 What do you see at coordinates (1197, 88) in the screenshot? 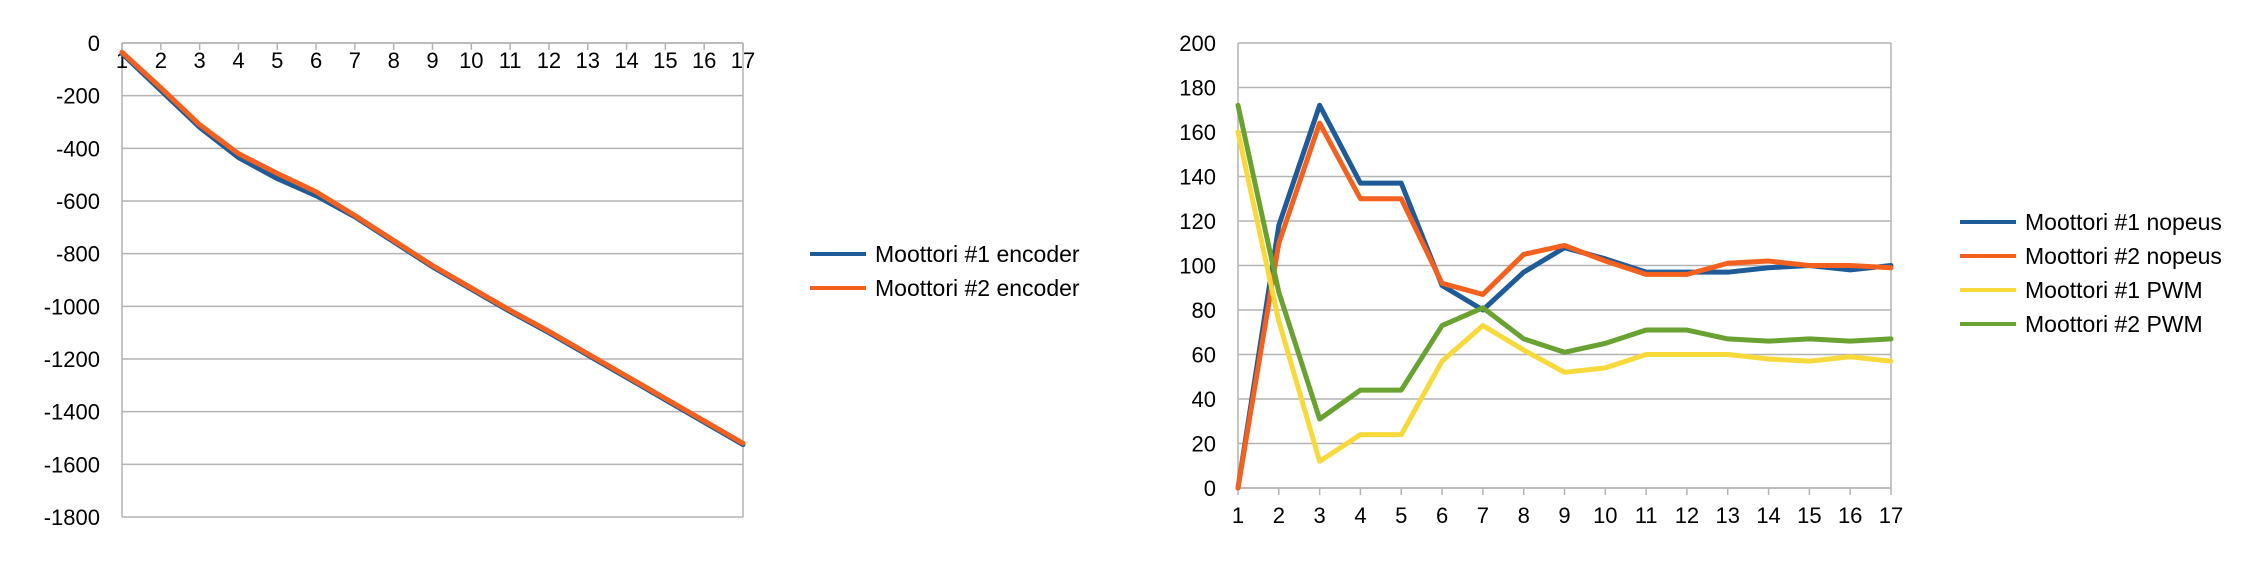
I see `y-tick-label: 180` at bounding box center [1197, 88].